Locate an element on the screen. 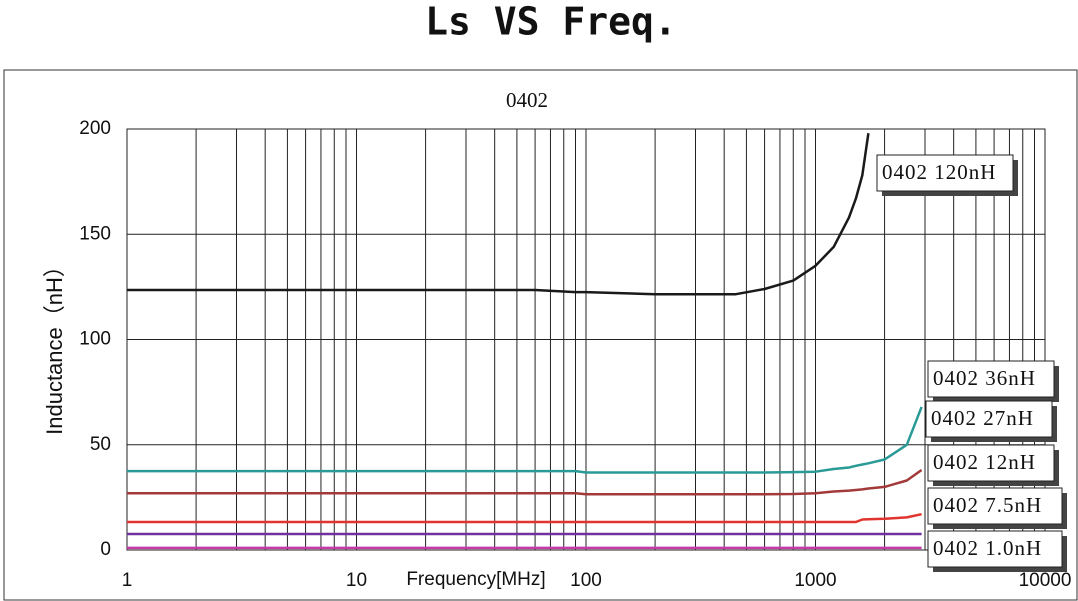 The height and width of the screenshot is (601, 1078). x-tick-label: 10 is located at coordinates (356, 580).